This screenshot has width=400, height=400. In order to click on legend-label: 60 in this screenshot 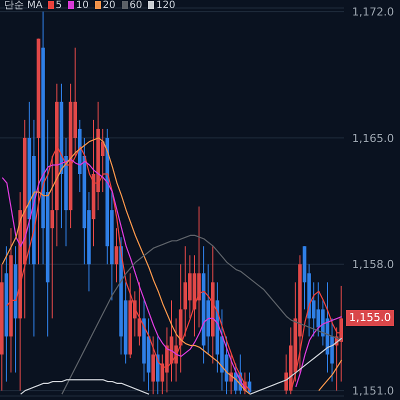, I will do `click(136, 5)`.